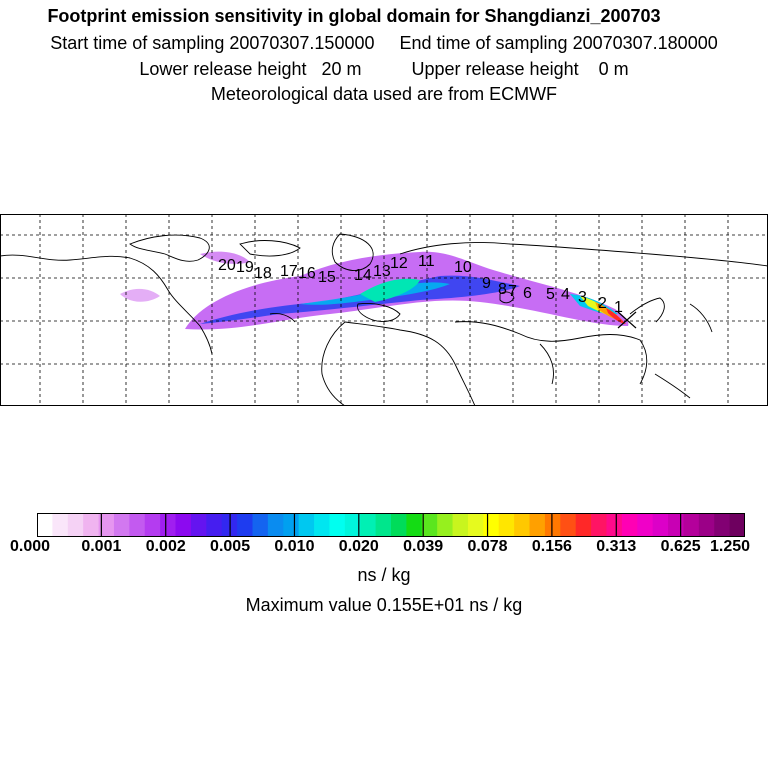 The image size is (768, 768). I want to click on day-label-7: 7, so click(512, 291).